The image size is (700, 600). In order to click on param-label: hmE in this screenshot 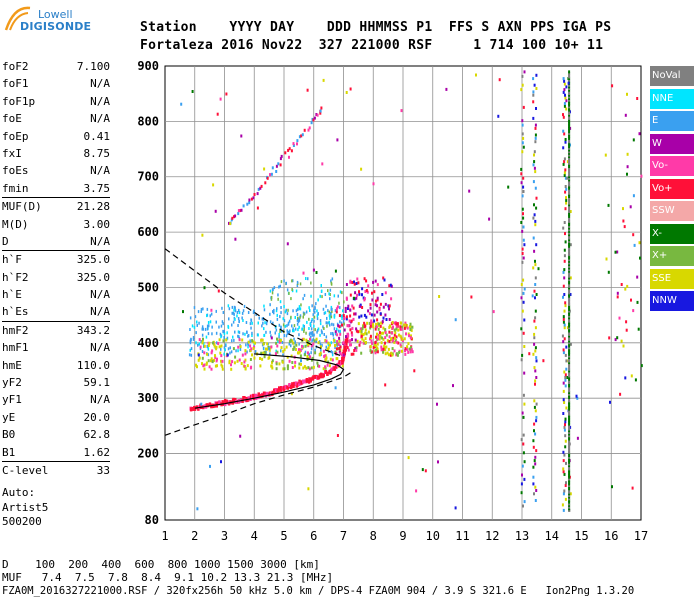, I will do `click(12, 365)`.